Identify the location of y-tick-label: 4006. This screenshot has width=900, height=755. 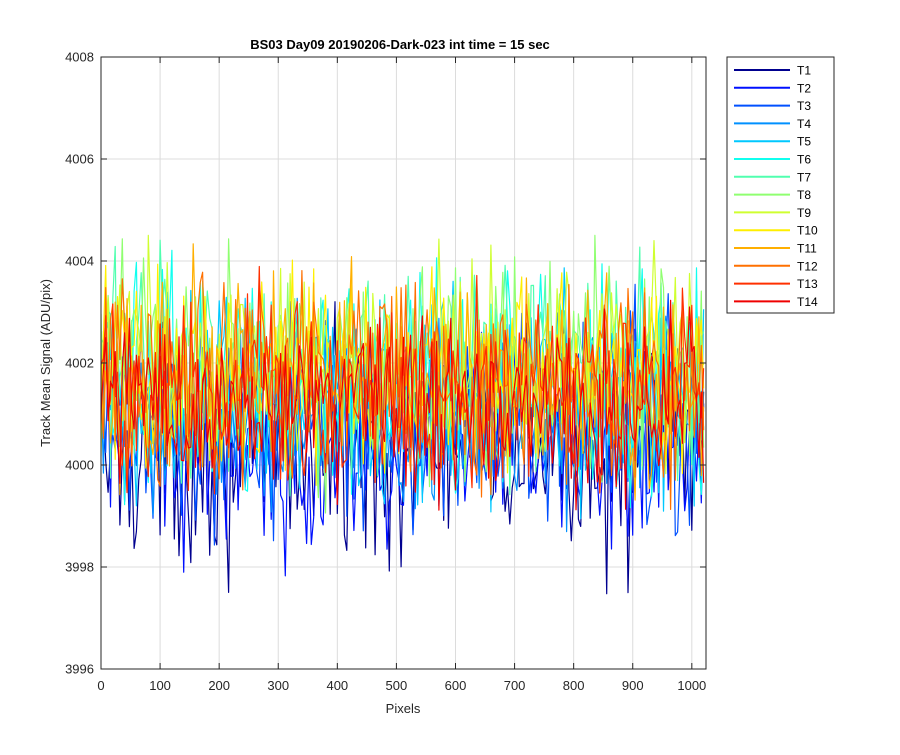
(79, 159).